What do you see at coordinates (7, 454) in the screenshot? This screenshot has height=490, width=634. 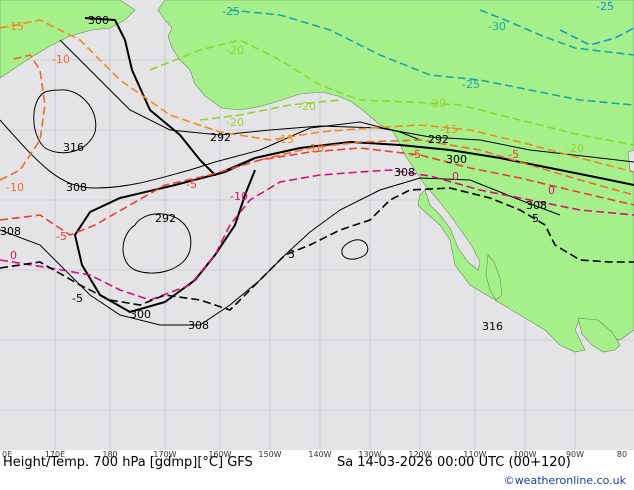 I see `lon-label: 0E` at bounding box center [7, 454].